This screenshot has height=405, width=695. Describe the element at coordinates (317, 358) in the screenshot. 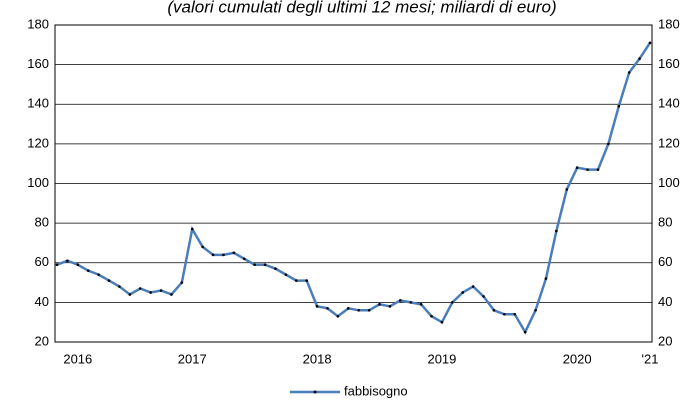

I see `x-tick-label: 2018` at that location.